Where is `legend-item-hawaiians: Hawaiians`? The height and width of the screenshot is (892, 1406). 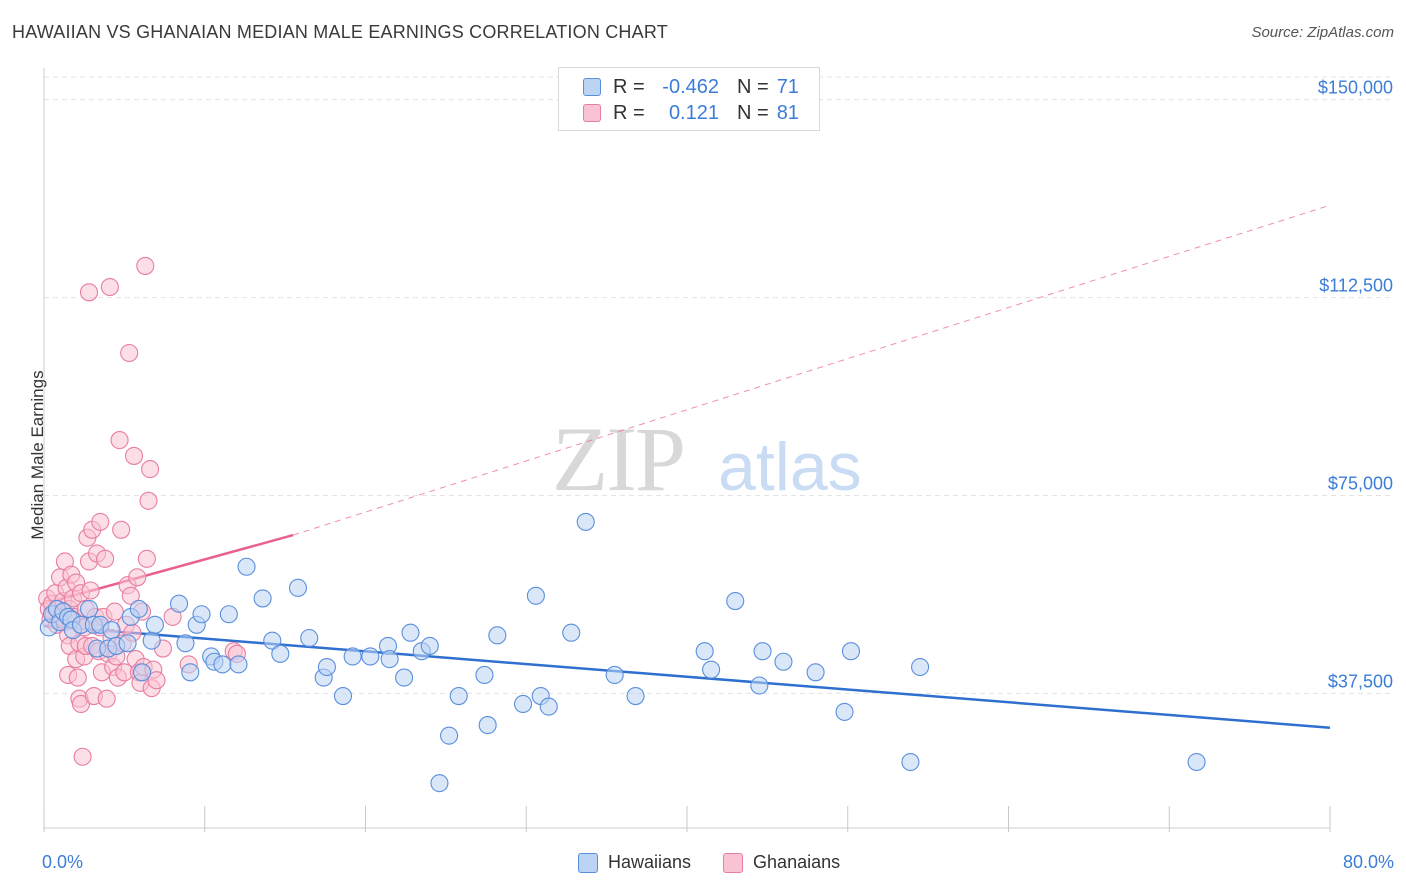
legend-item-hawaiians: Hawaiians is located at coordinates (634, 862).